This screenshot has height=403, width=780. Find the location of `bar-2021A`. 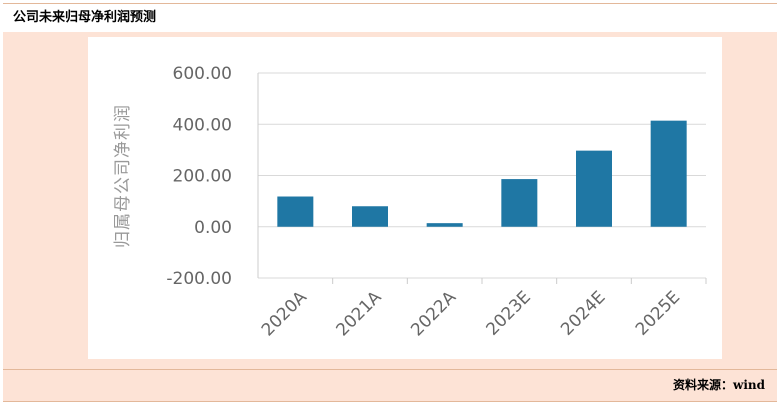

bar-2021A is located at coordinates (370, 216).